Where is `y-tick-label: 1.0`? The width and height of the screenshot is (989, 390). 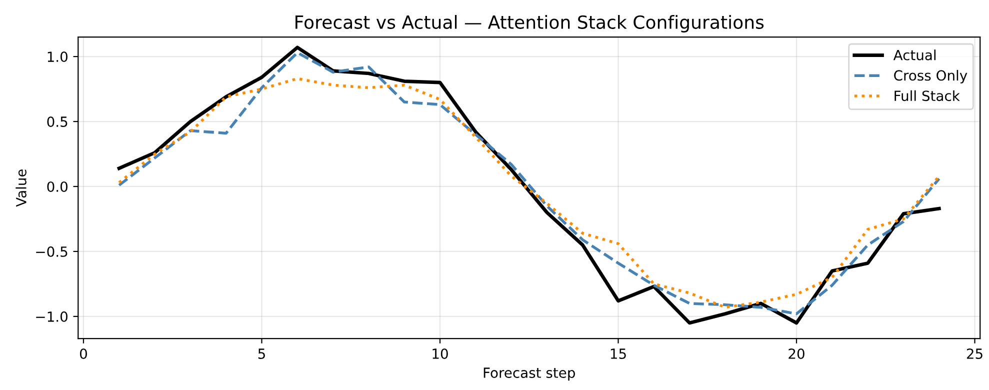 y-tick-label: 1.0 is located at coordinates (58, 57).